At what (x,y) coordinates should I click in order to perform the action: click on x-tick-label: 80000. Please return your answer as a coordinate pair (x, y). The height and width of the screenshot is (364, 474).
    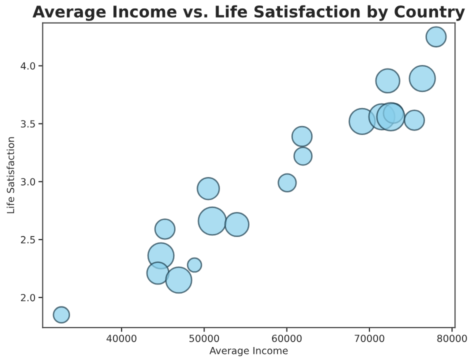
    Looking at the image, I should click on (452, 338).